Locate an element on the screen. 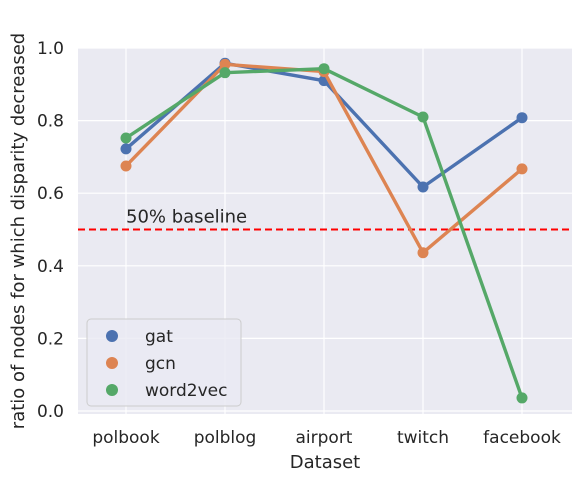 The image size is (582, 485). baseline-label: 50% baseline is located at coordinates (186, 217).